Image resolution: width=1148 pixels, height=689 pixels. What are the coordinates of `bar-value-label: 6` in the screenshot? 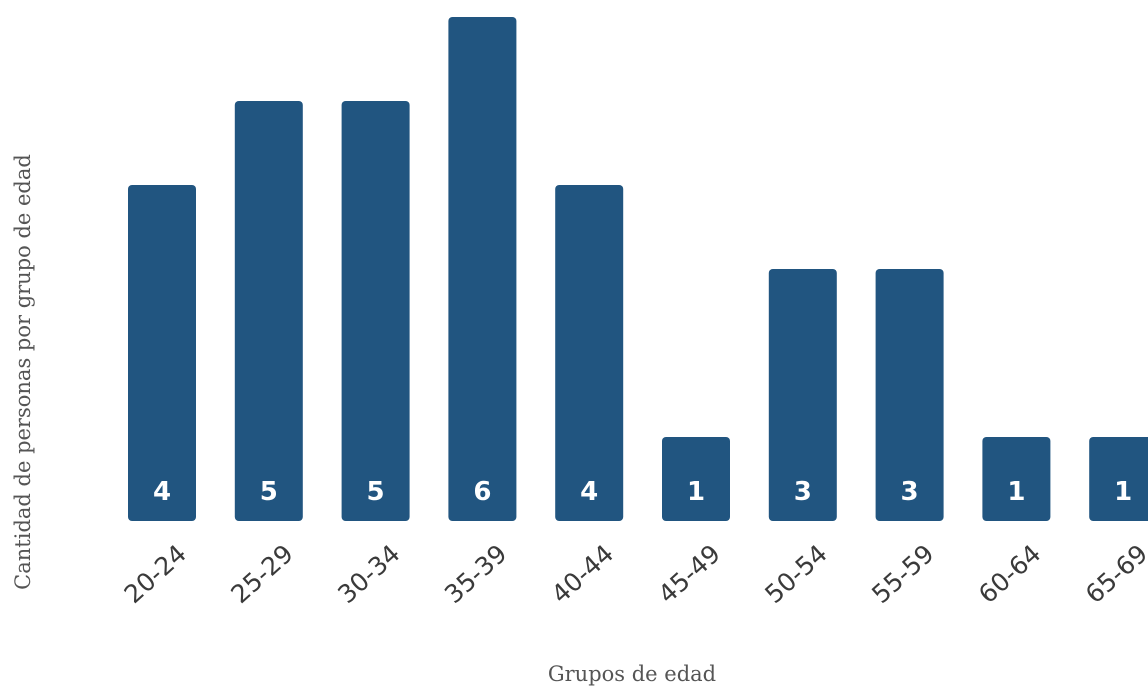 It's located at (482, 492).